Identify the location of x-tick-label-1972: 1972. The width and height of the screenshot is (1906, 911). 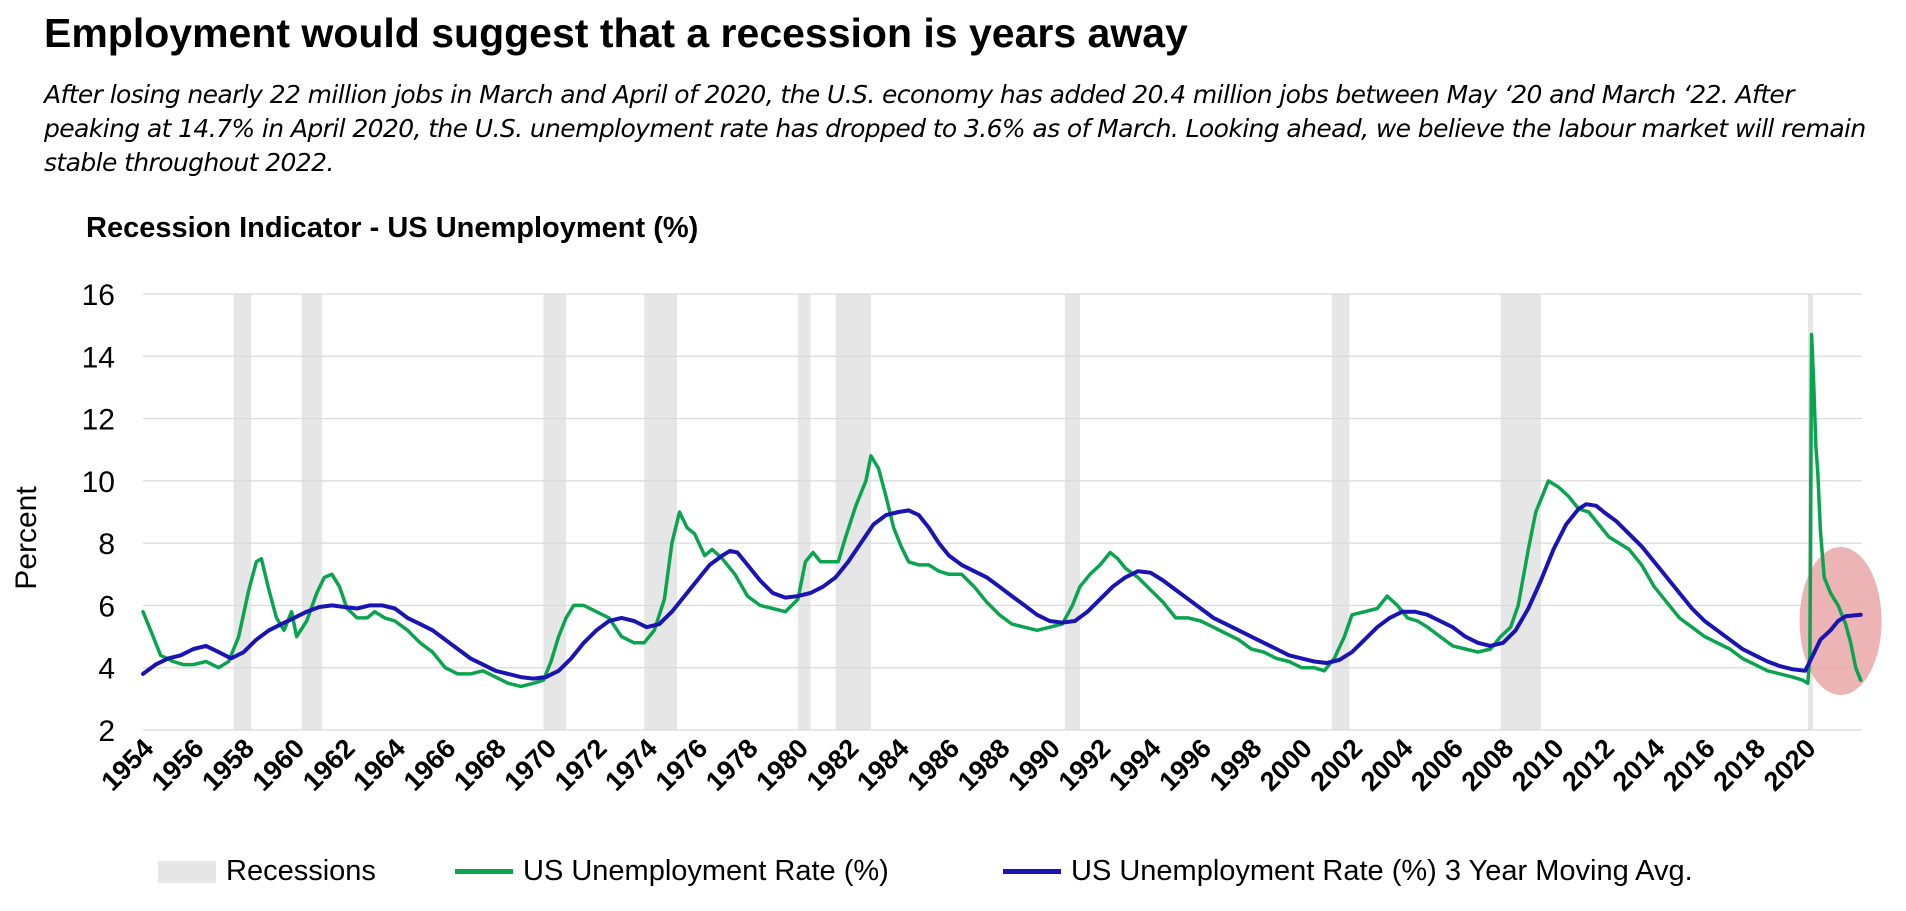
(581, 765).